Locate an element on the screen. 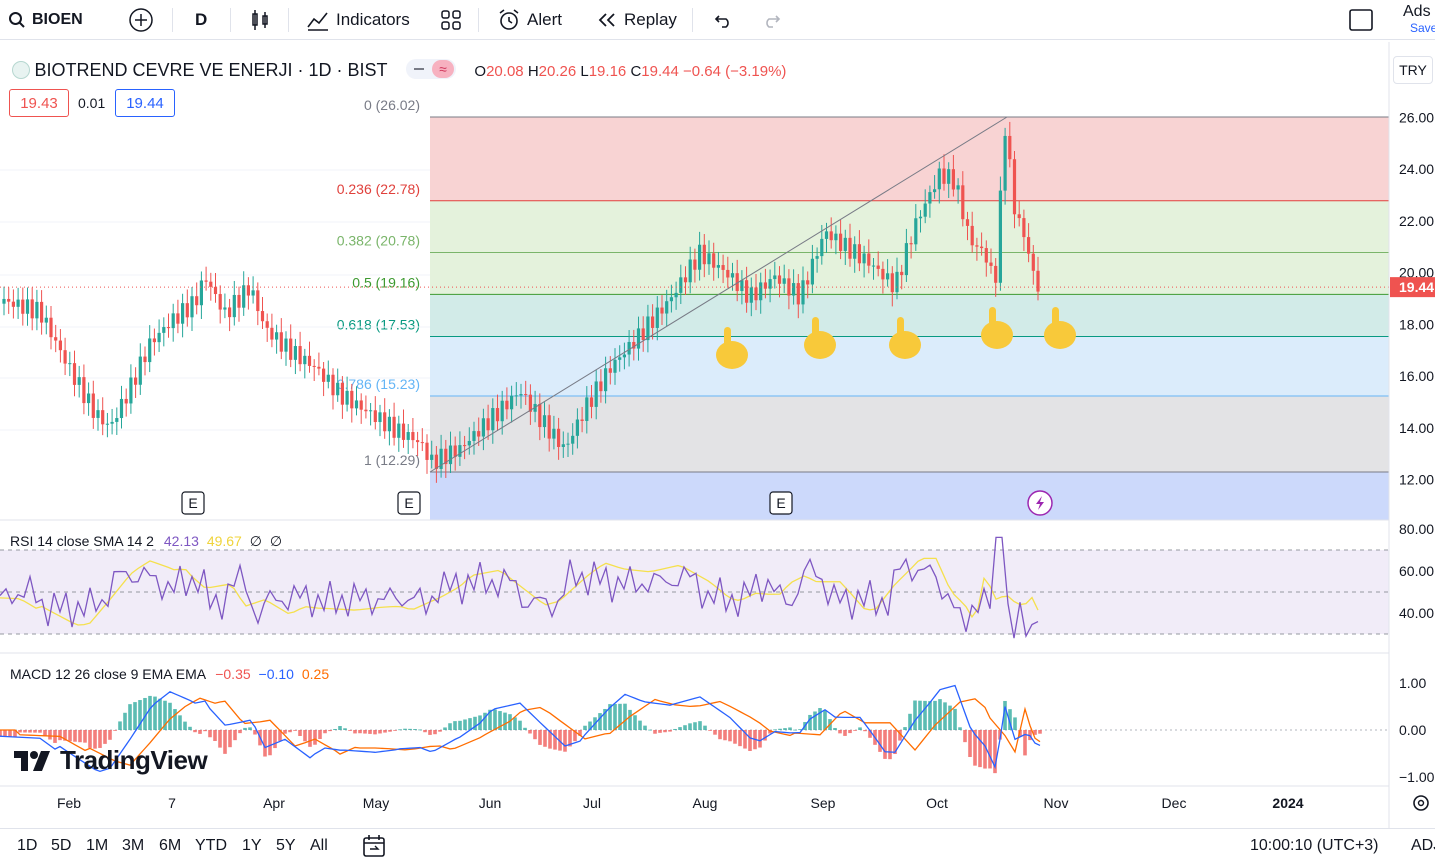  macd-hist-value: −0.35 is located at coordinates (233, 674).